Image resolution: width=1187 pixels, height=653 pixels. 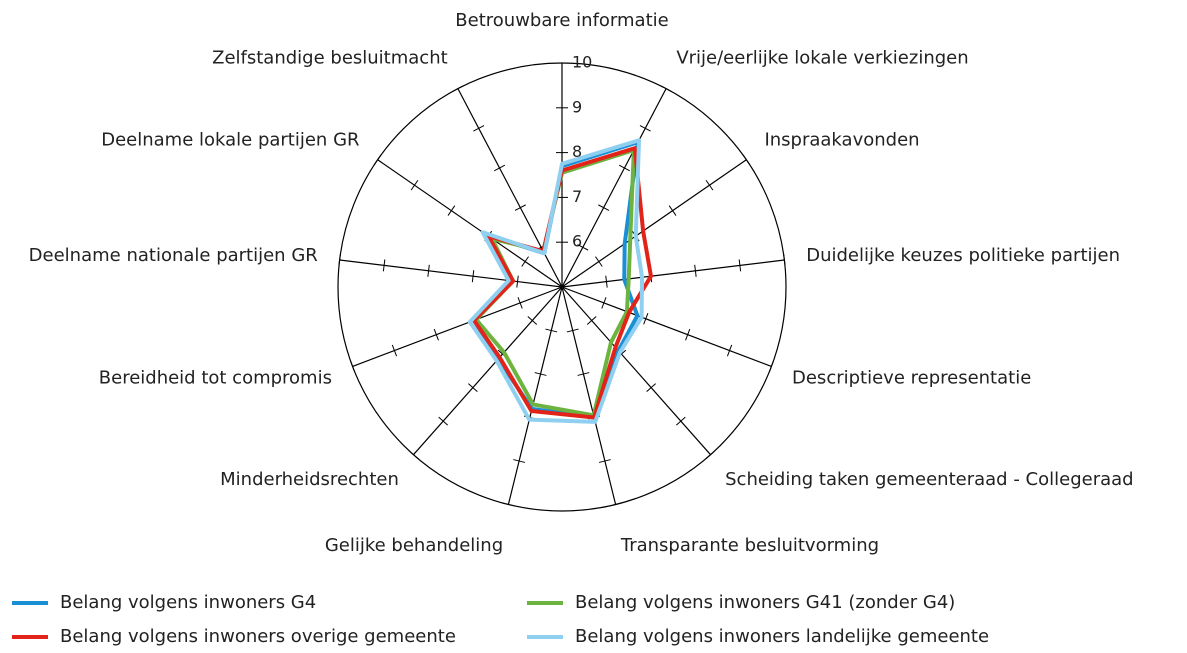 What do you see at coordinates (577, 106) in the screenshot?
I see `r-tick-label: 9` at bounding box center [577, 106].